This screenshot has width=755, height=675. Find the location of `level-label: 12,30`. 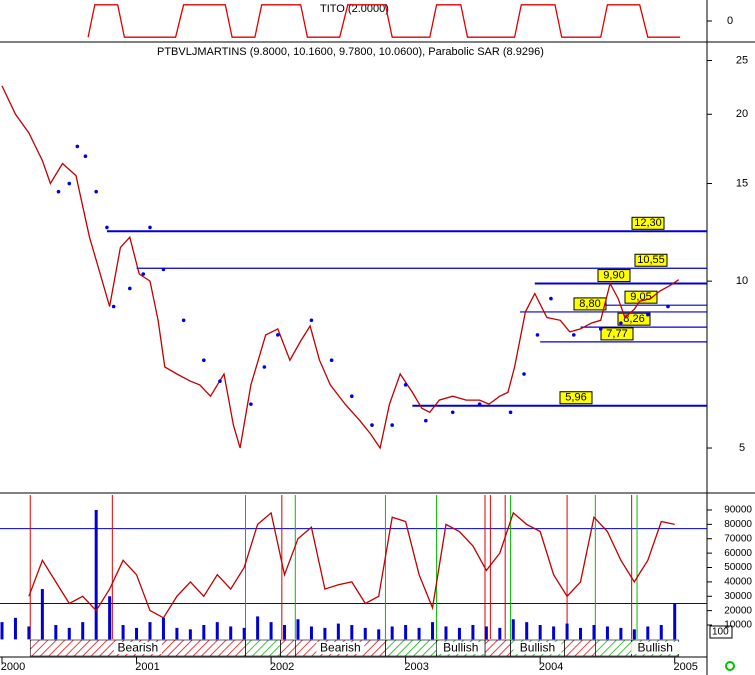

level-label: 12,30 is located at coordinates (648, 223).